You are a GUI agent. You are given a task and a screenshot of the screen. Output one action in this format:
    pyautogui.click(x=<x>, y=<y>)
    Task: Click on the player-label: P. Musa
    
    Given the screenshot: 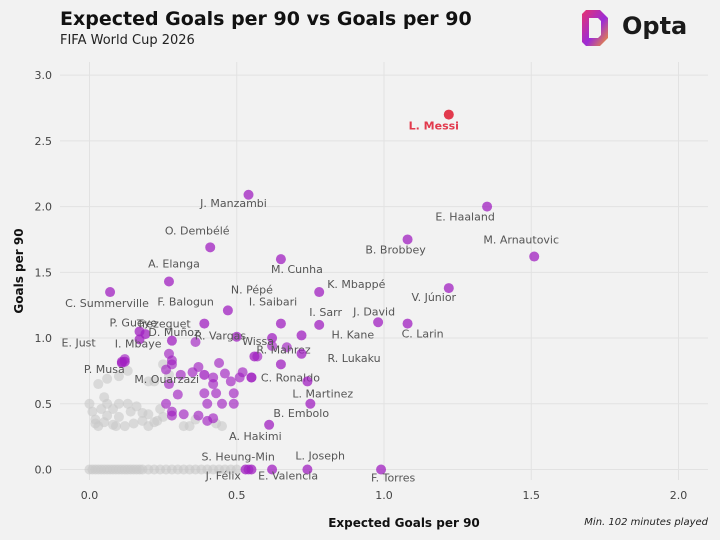 What is the action you would take?
    pyautogui.click(x=104, y=369)
    